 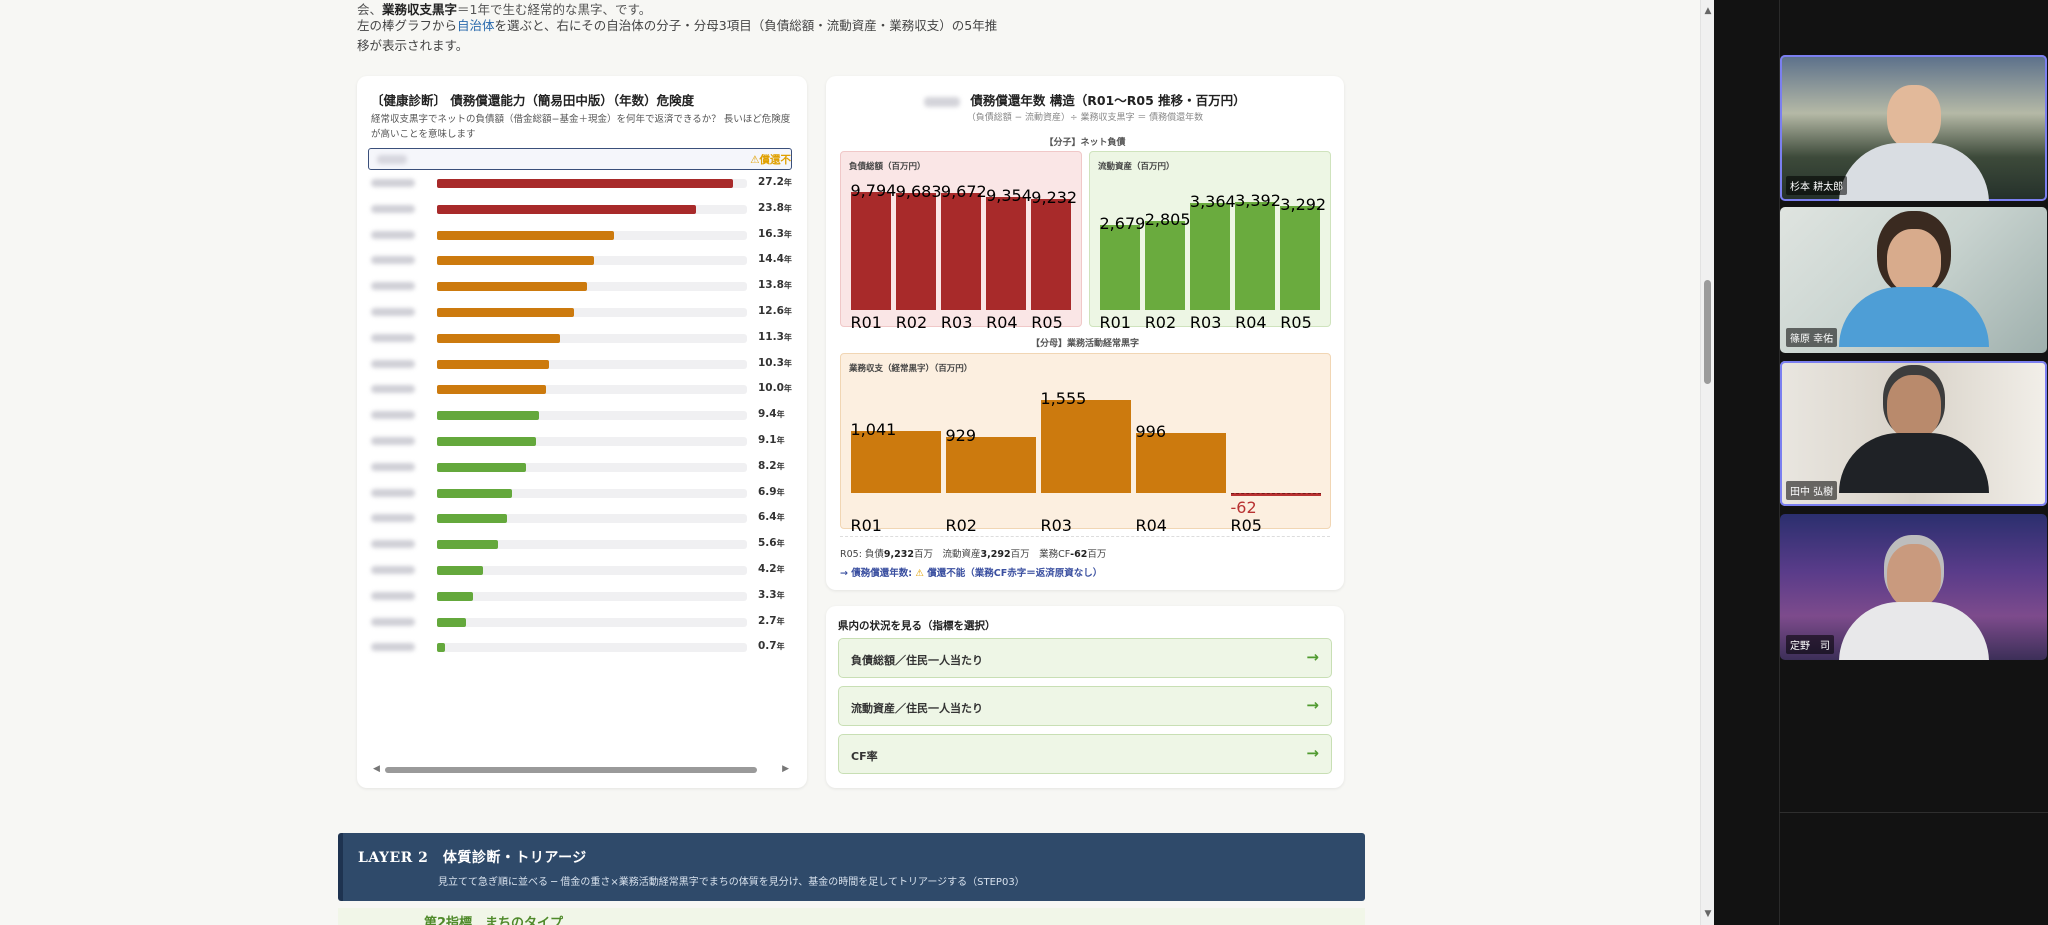 I want to click on vertical-scroll-thumb, so click(x=1707, y=332).